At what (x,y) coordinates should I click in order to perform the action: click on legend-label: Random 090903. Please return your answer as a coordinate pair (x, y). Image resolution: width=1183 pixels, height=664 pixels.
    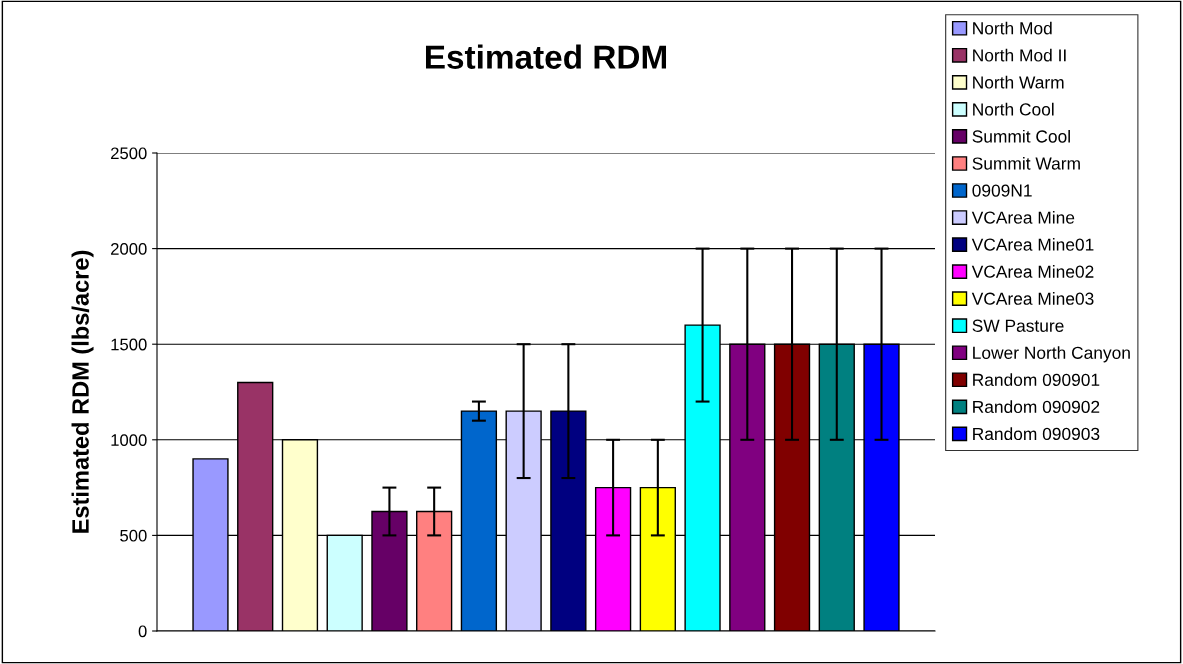
    Looking at the image, I should click on (1036, 434).